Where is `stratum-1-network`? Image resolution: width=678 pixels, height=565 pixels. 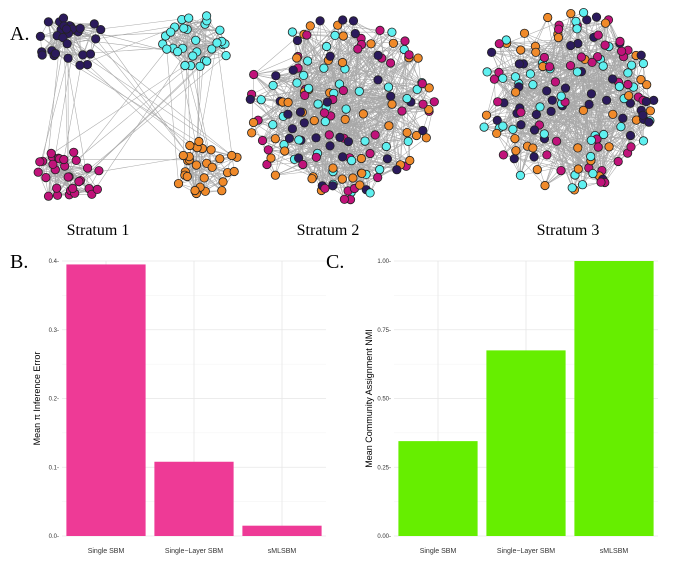 stratum-1-network is located at coordinates (137, 106).